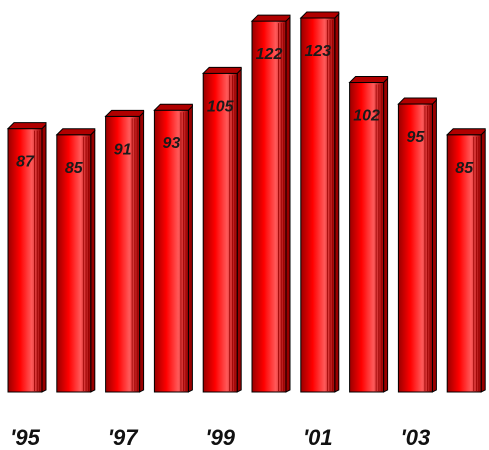 The height and width of the screenshot is (450, 489). Describe the element at coordinates (25, 437) in the screenshot. I see `x-tick-label: '95` at that location.